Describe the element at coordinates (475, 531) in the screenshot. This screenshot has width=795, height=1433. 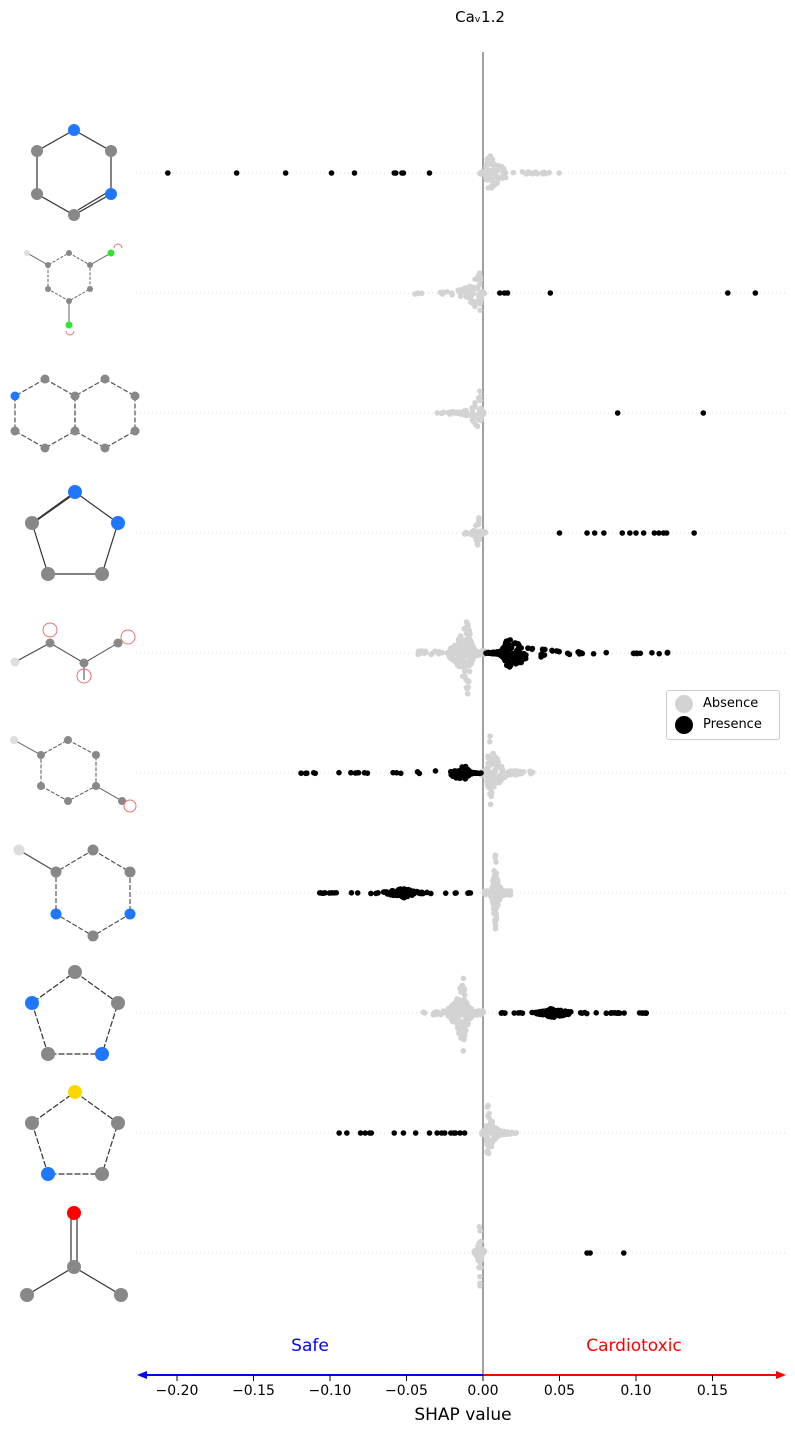
I see `absence-points-pyrazole` at that location.